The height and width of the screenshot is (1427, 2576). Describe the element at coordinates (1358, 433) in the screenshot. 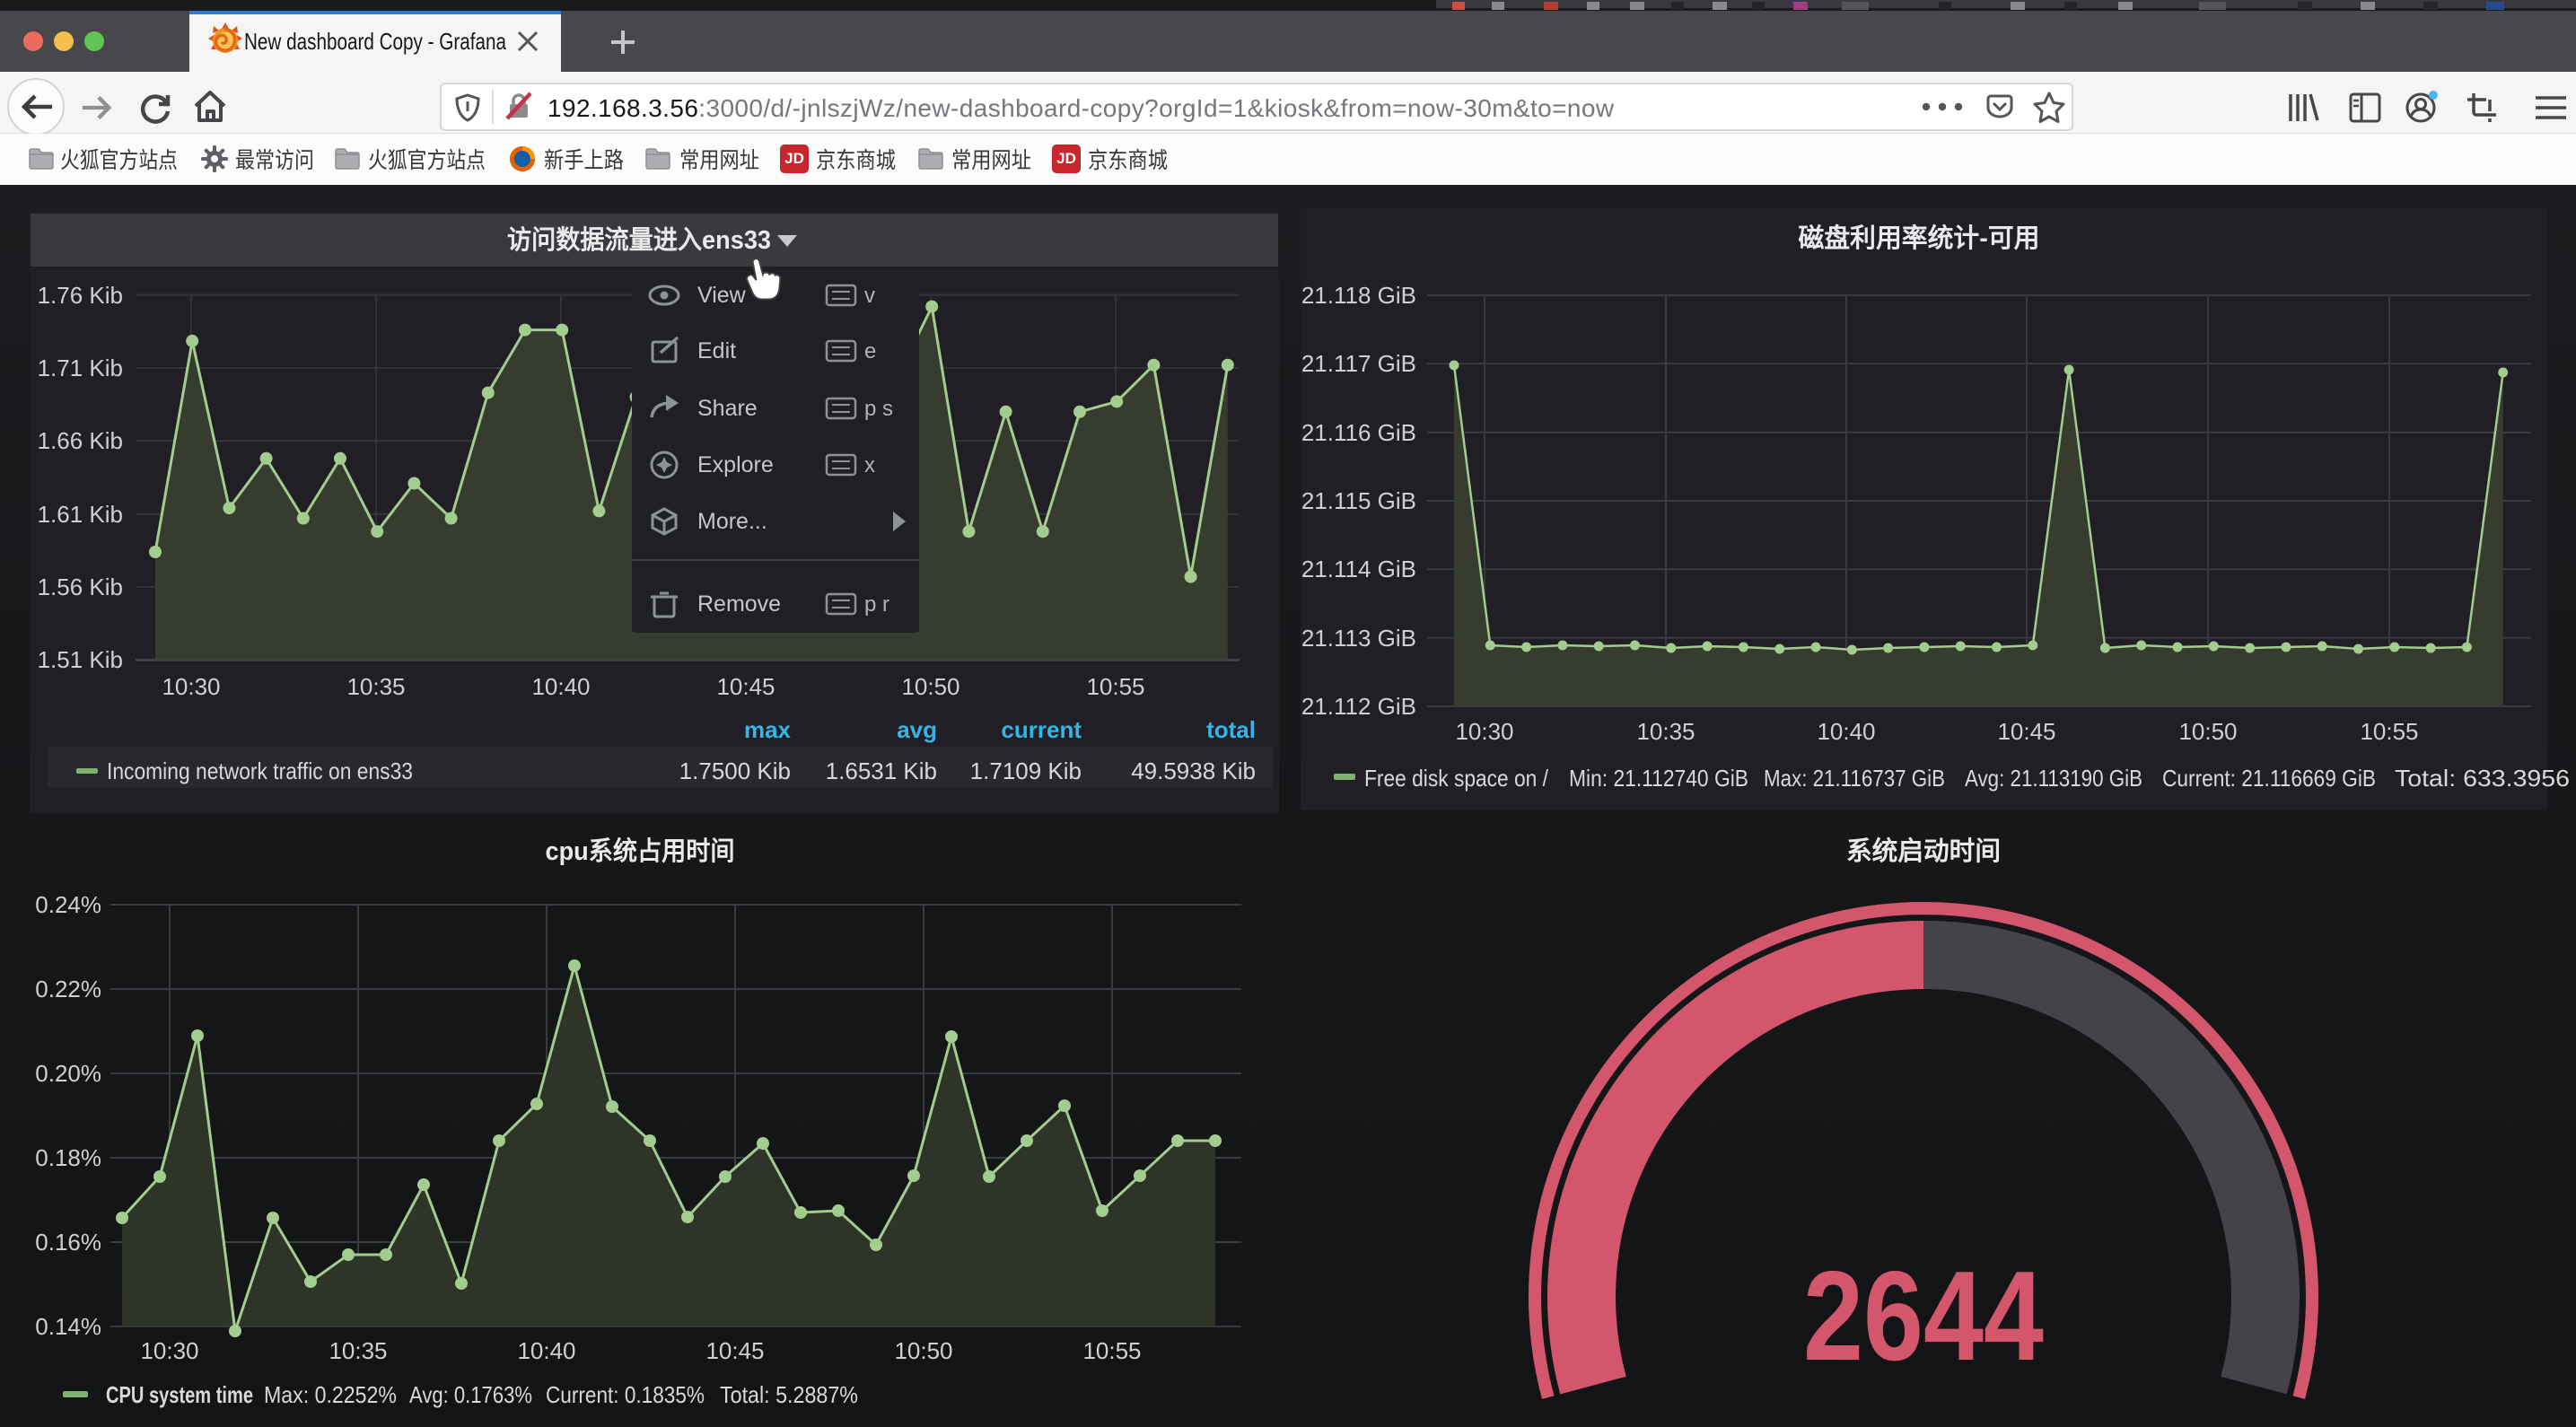

I see `svg-text: 21.116 GiB` at that location.